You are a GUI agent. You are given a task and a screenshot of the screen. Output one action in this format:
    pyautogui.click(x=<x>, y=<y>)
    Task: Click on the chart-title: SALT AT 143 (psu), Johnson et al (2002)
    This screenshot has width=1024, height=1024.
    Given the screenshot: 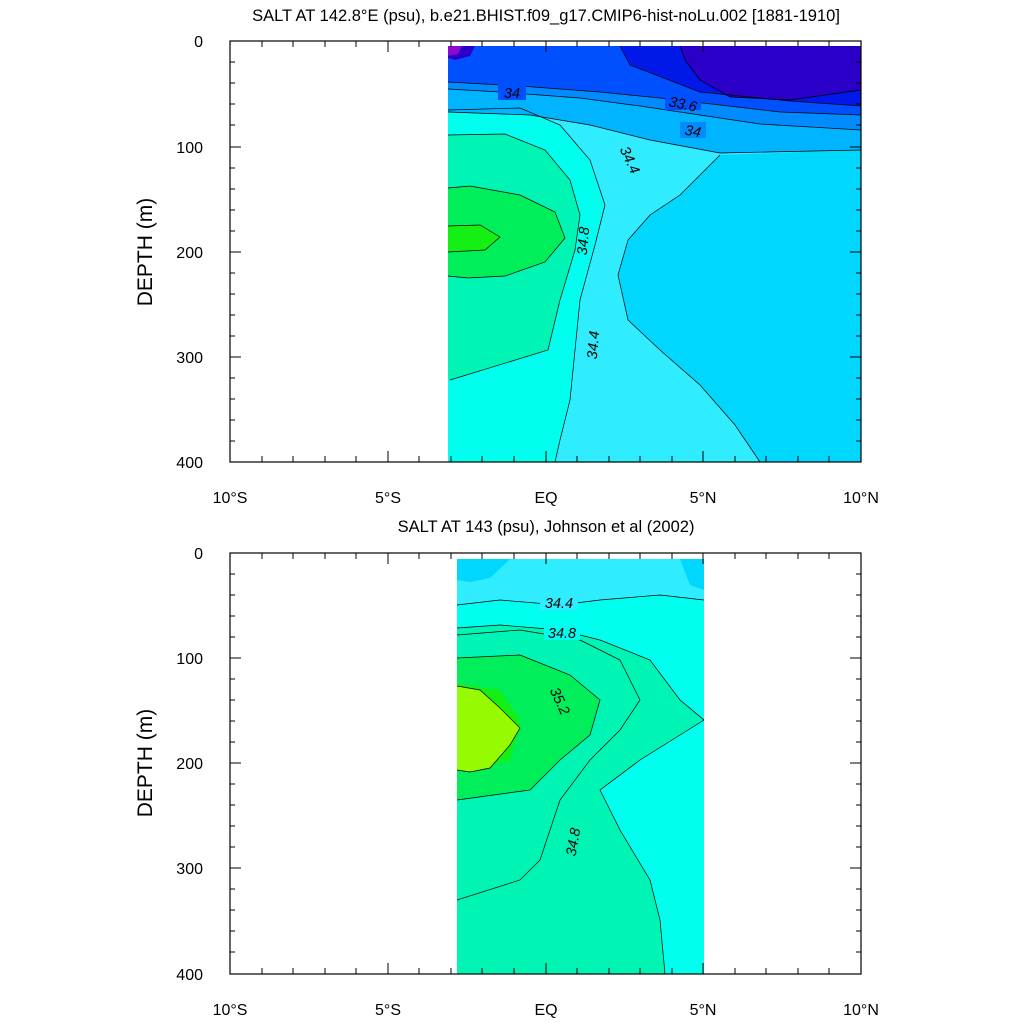 What is the action you would take?
    pyautogui.click(x=546, y=527)
    